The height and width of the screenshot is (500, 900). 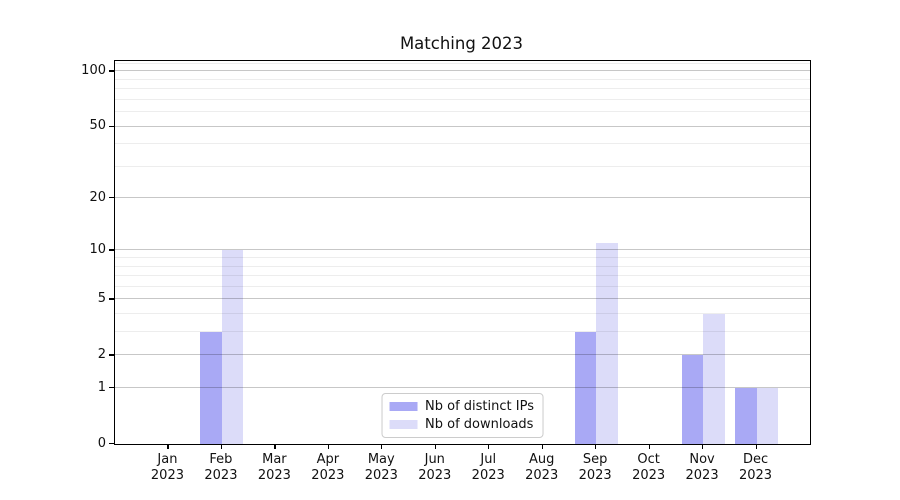 What do you see at coordinates (746, 416) in the screenshot?
I see `bar-distinct-ips-dec` at bounding box center [746, 416].